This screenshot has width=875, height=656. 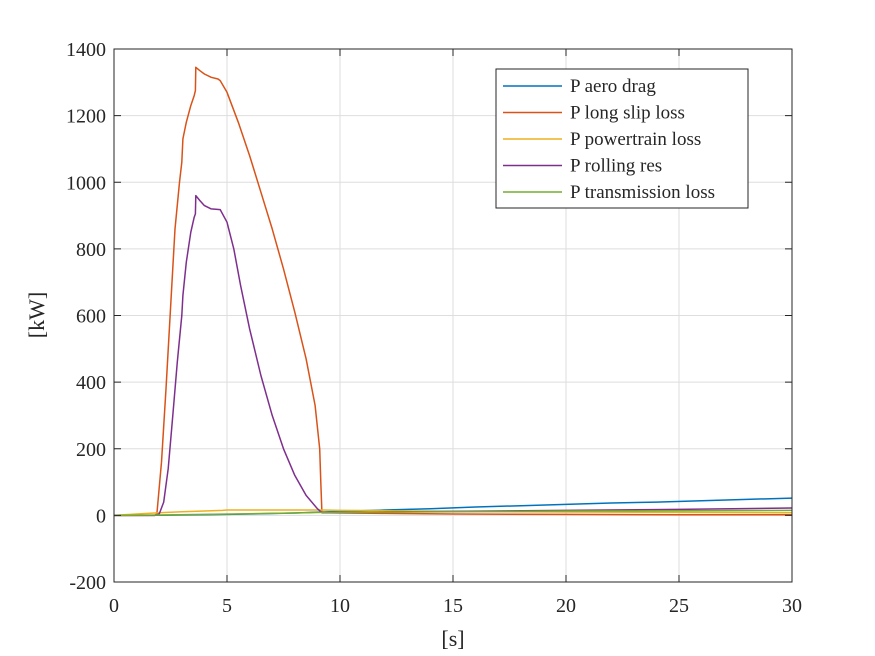 I want to click on x-tick-label: 0, so click(x=114, y=606).